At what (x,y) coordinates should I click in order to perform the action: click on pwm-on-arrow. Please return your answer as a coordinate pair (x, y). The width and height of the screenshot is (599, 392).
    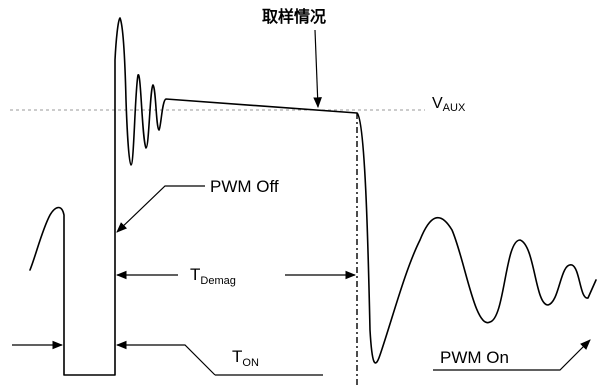
    Looking at the image, I should click on (512, 355).